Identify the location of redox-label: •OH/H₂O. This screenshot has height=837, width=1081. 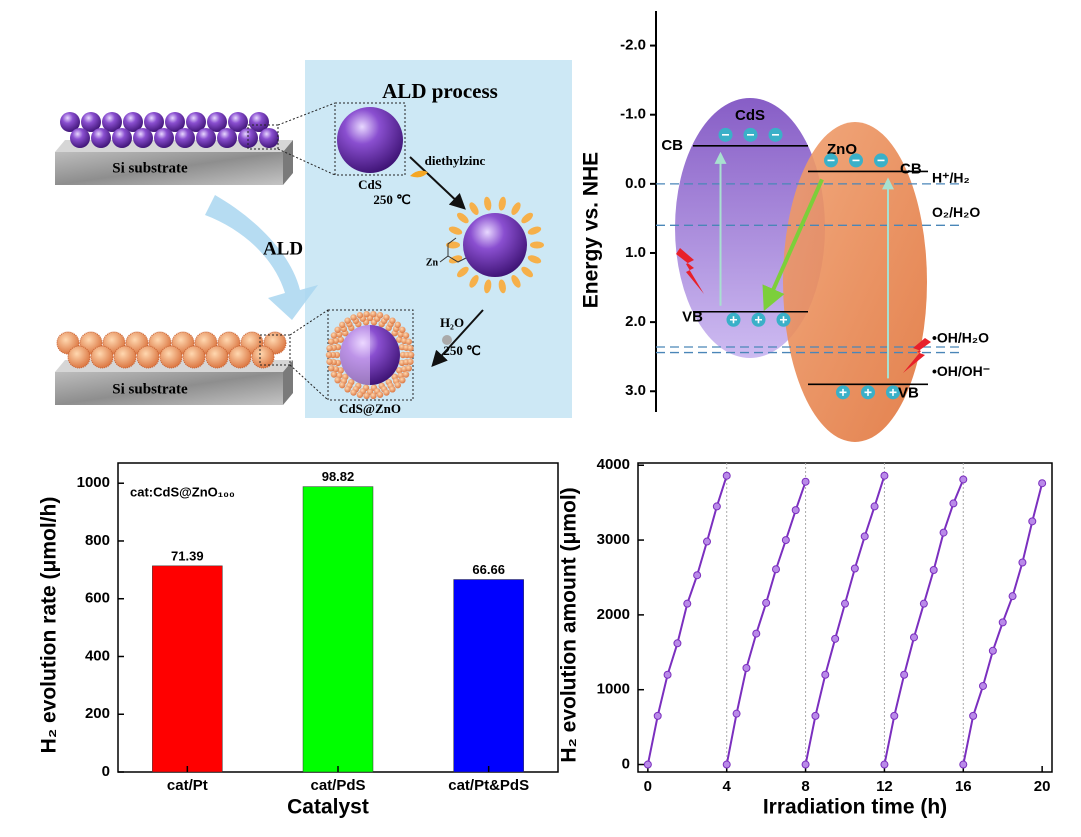
(960, 338).